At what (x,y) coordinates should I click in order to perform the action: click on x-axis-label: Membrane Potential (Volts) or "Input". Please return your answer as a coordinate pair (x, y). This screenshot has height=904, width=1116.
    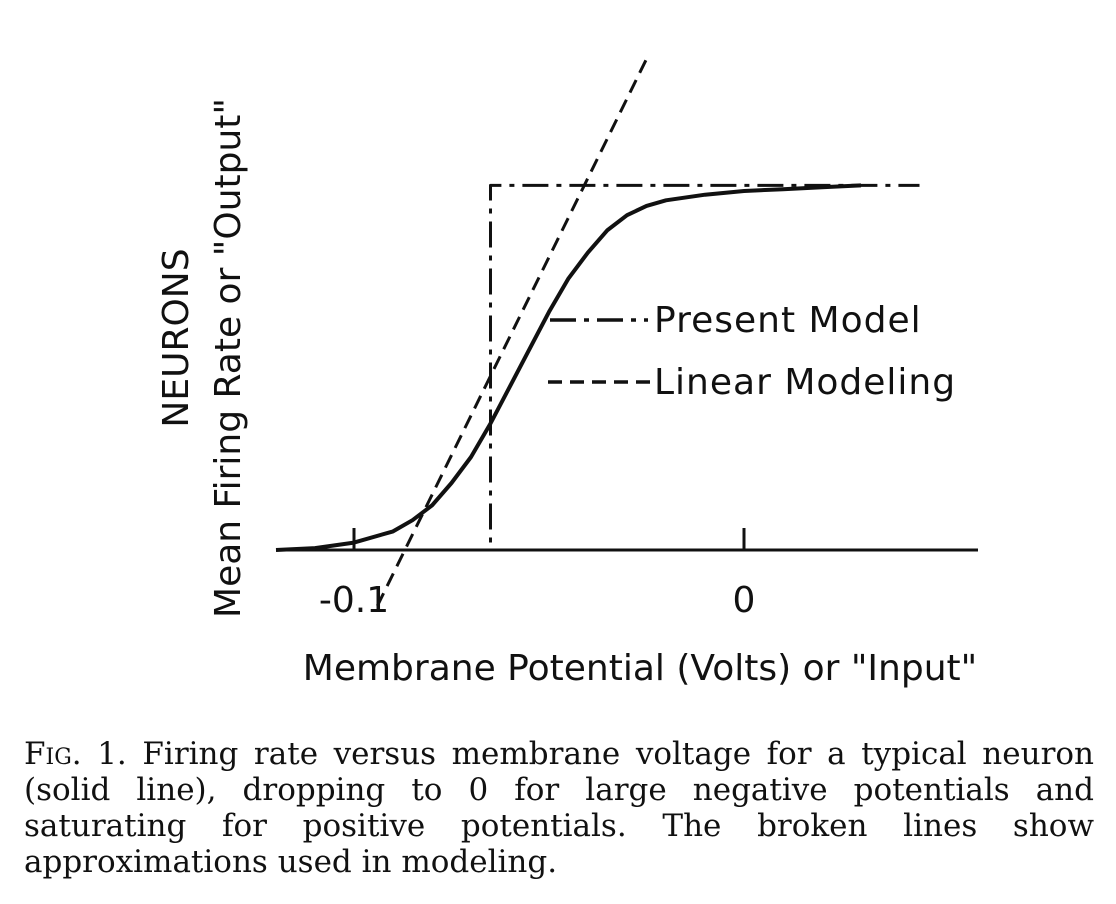
    Looking at the image, I should click on (640, 668).